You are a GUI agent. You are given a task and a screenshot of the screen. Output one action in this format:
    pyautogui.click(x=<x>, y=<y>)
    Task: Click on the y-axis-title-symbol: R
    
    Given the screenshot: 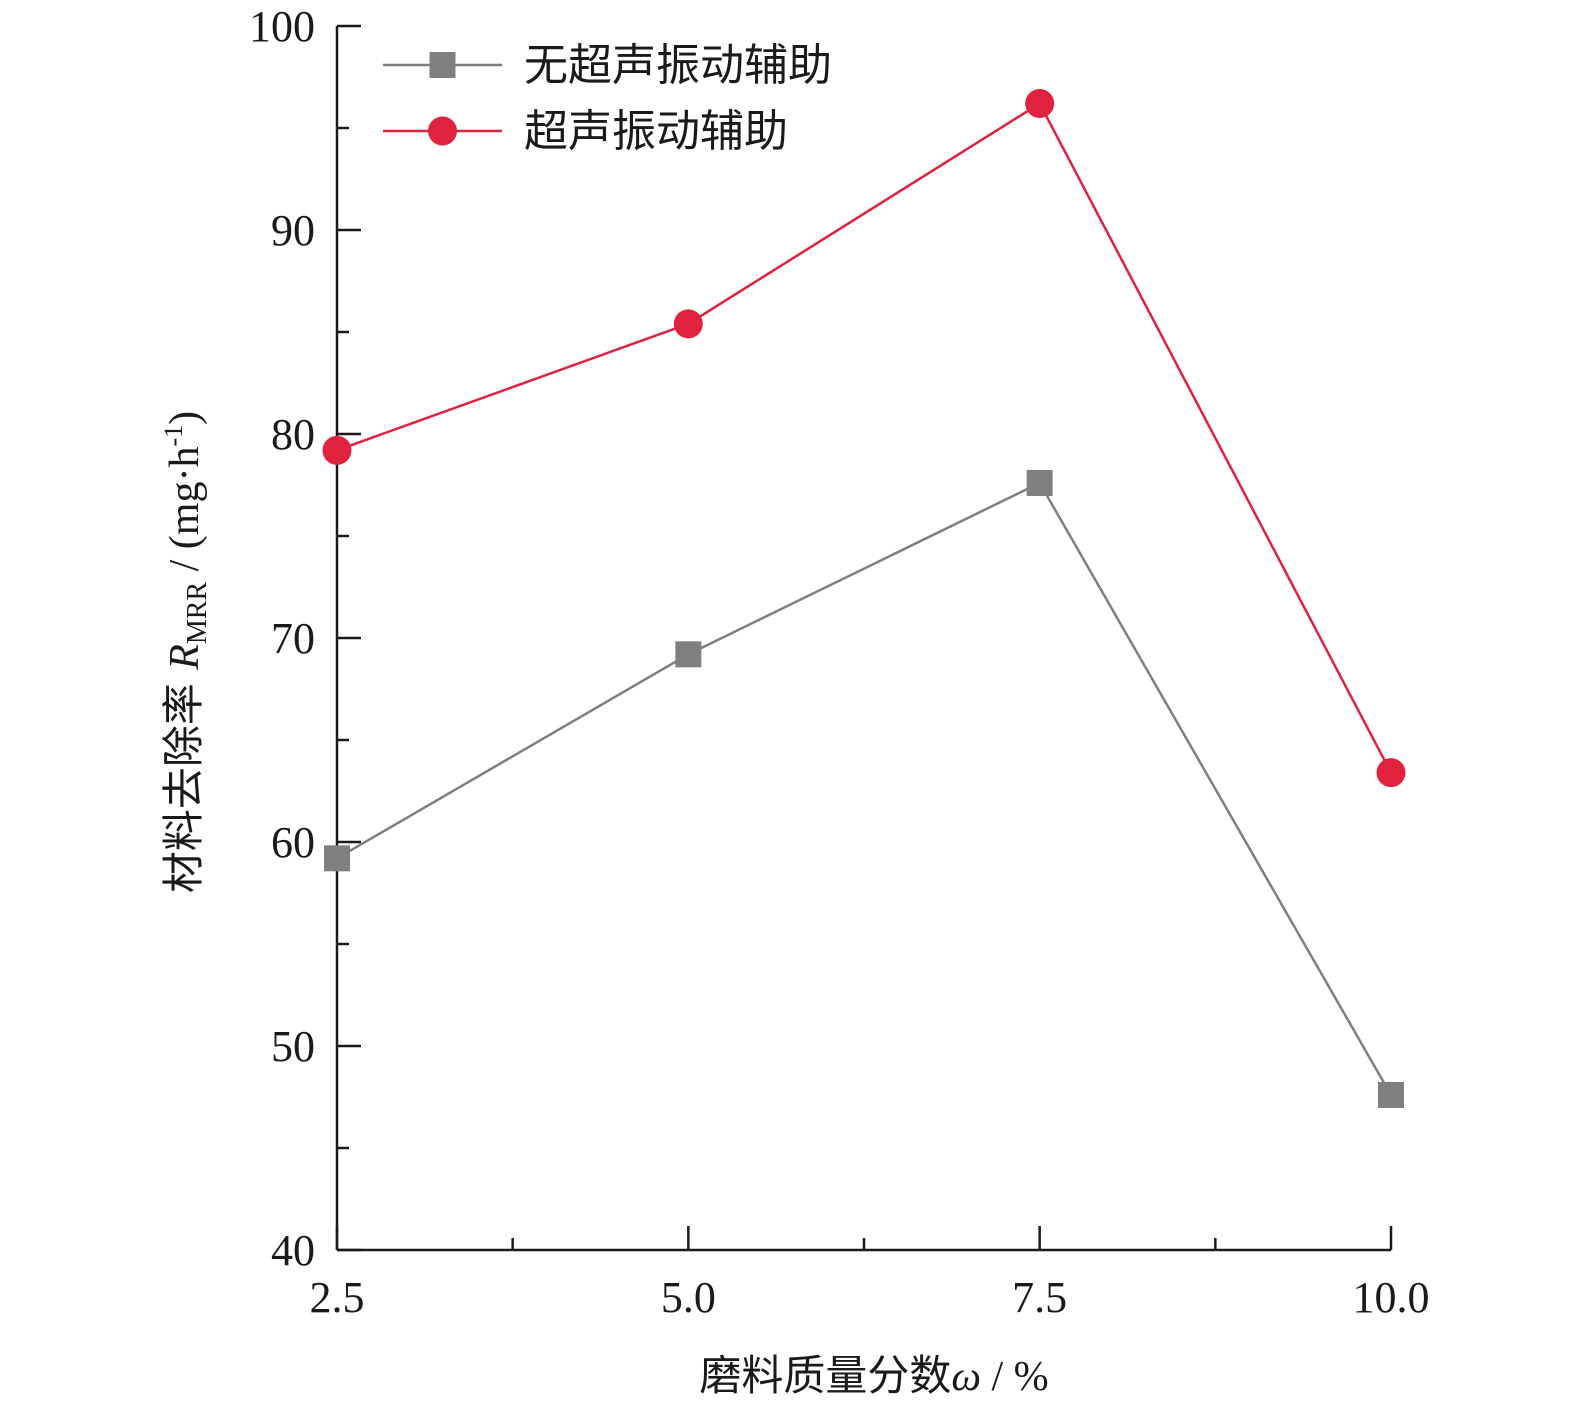 What is the action you would take?
    pyautogui.click(x=185, y=657)
    